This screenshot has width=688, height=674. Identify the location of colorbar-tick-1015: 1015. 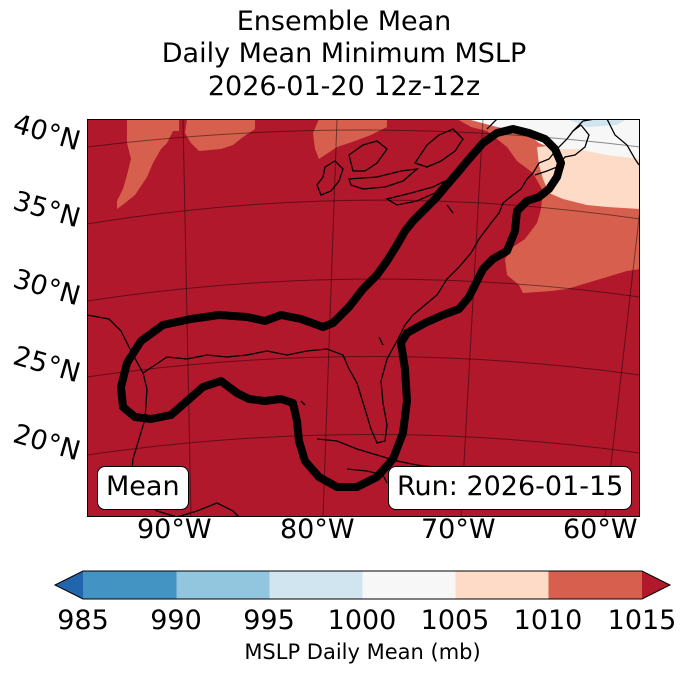
(642, 620).